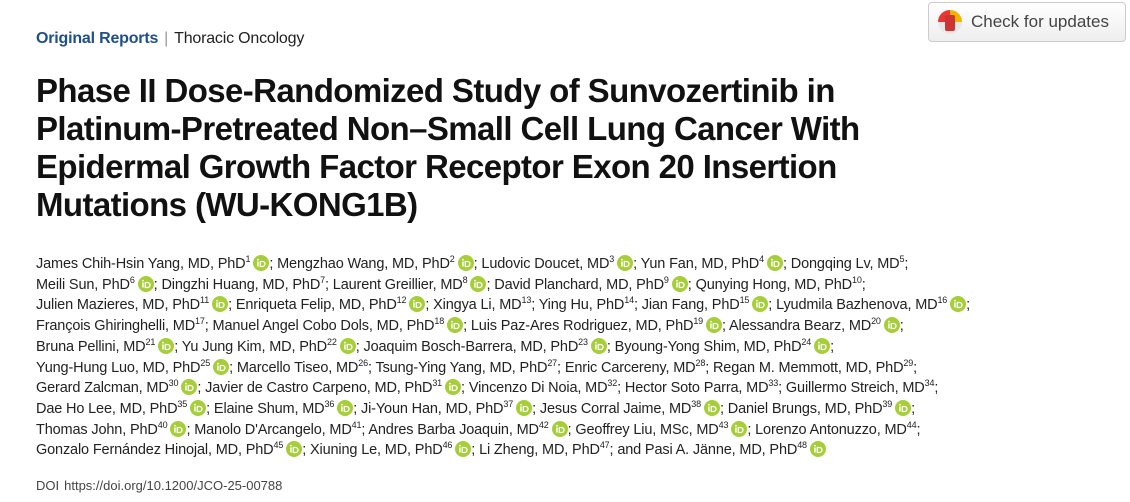 The image size is (1130, 502). Describe the element at coordinates (579, 284) in the screenshot. I see `author-name: David Planchard, MD, PhD` at that location.